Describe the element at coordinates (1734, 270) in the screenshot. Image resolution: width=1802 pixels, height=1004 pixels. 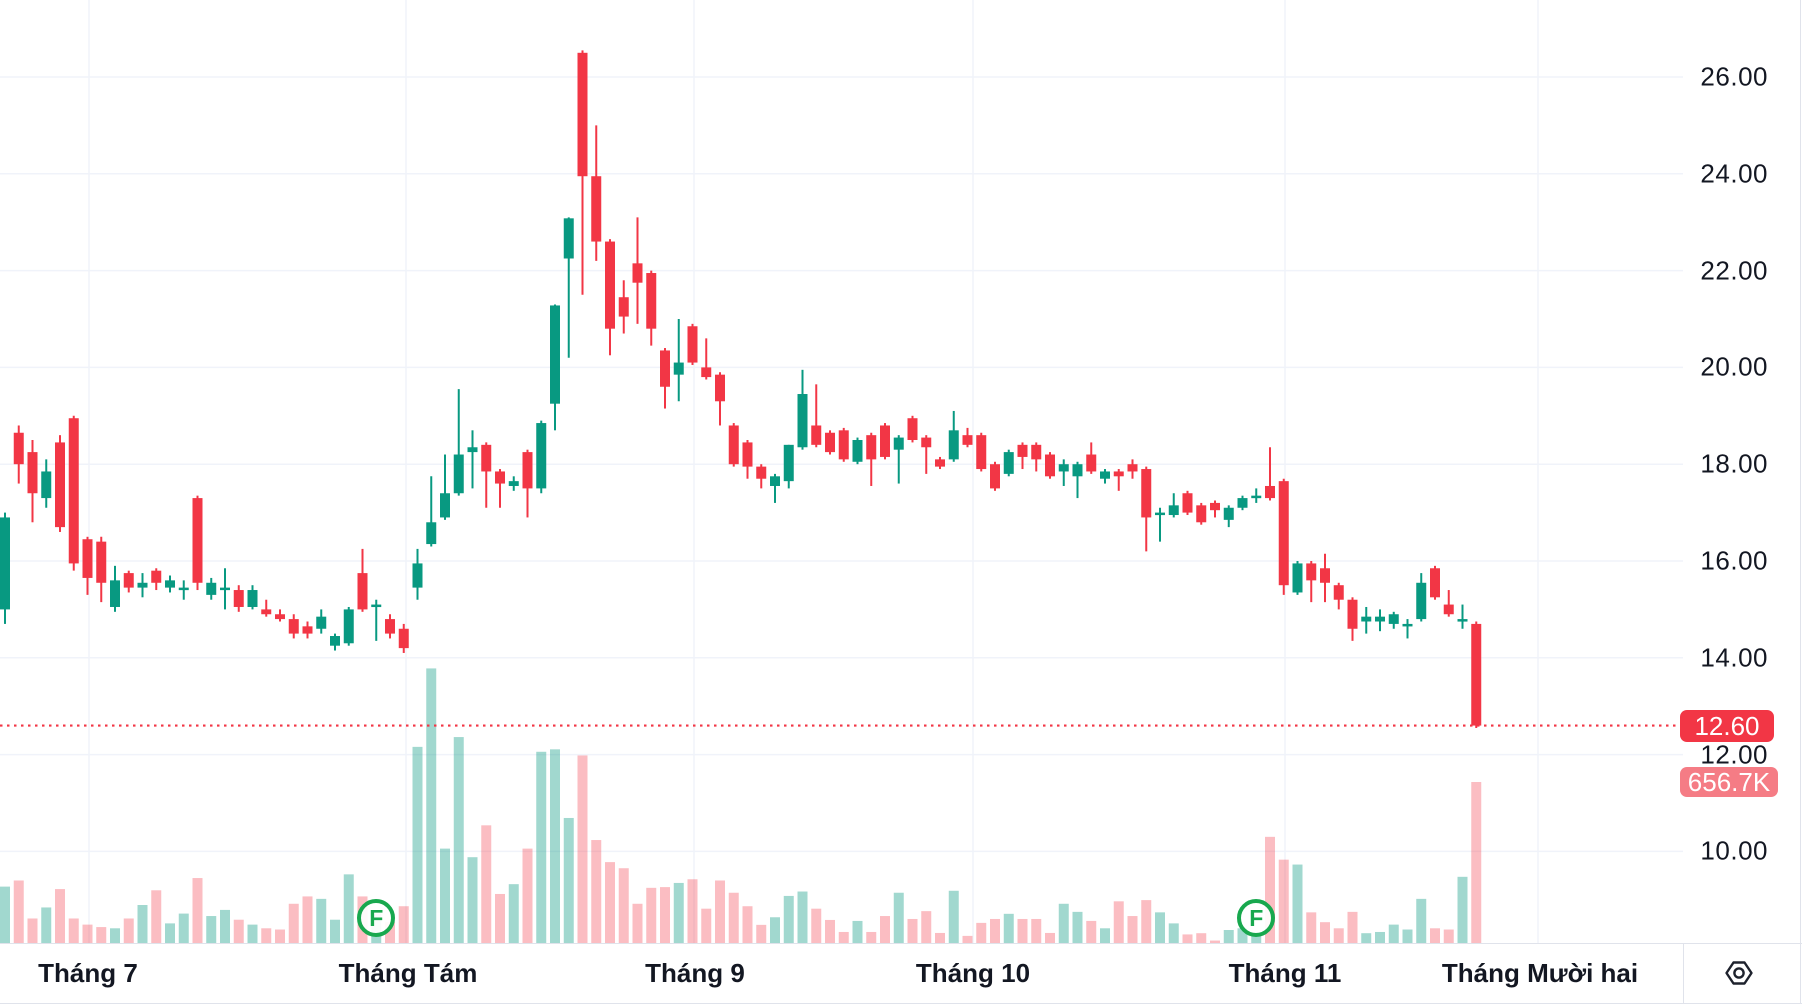
I see `price-tick-label: 22.00` at that location.